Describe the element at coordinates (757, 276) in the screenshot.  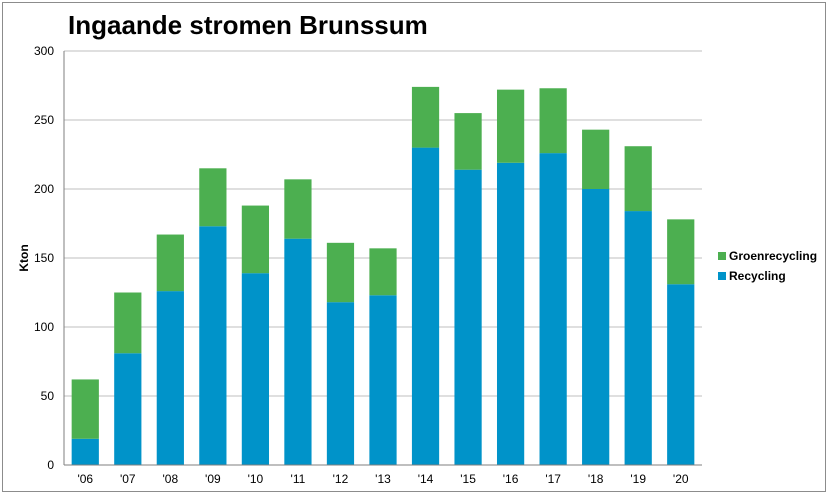
I see `legend-label-recycling: Recycling` at that location.